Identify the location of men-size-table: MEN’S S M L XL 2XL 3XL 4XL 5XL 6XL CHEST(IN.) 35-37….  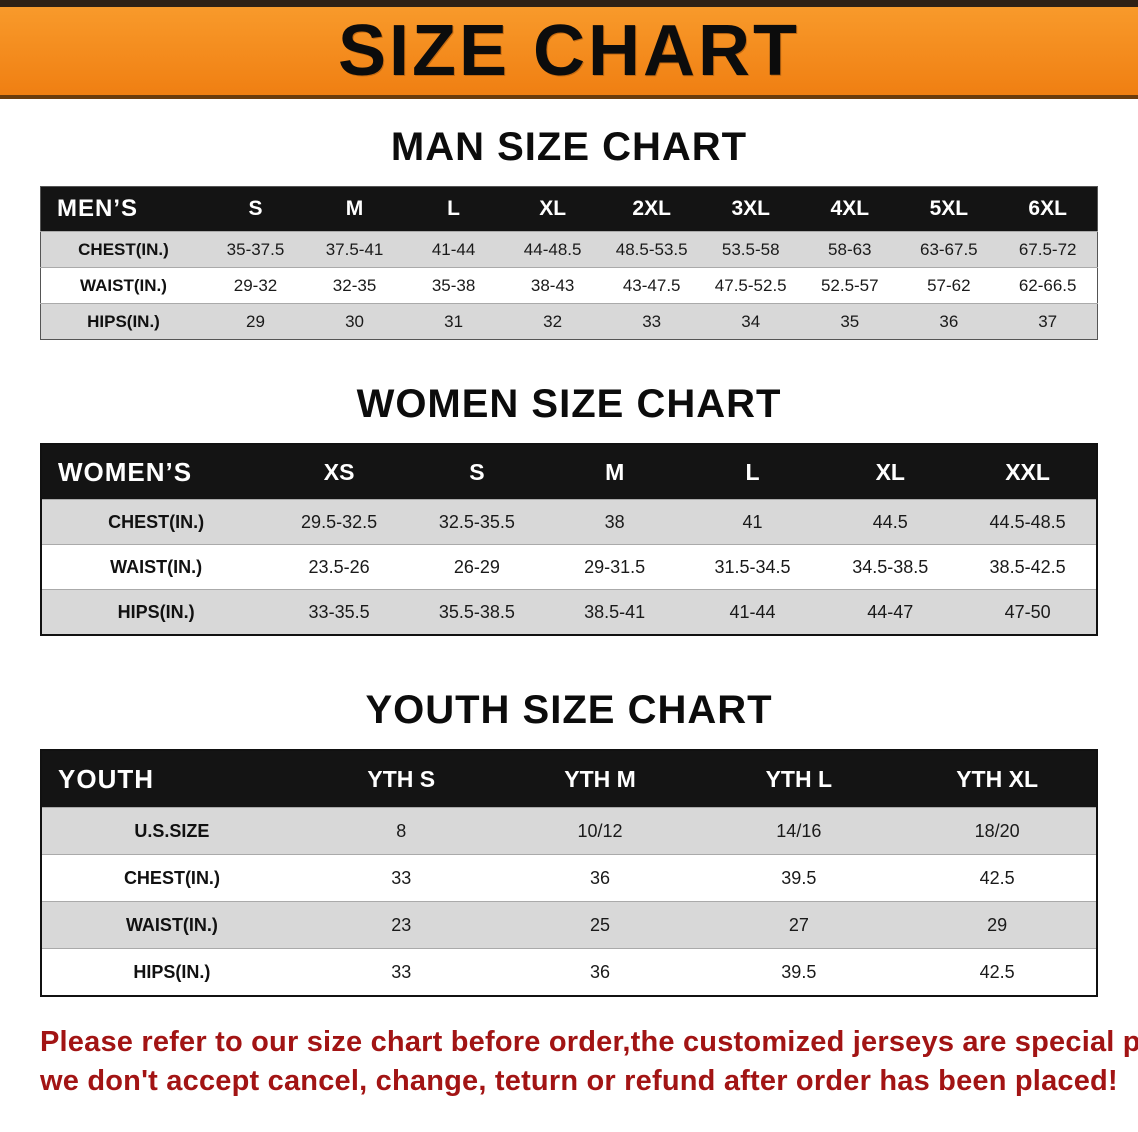
(569, 263).